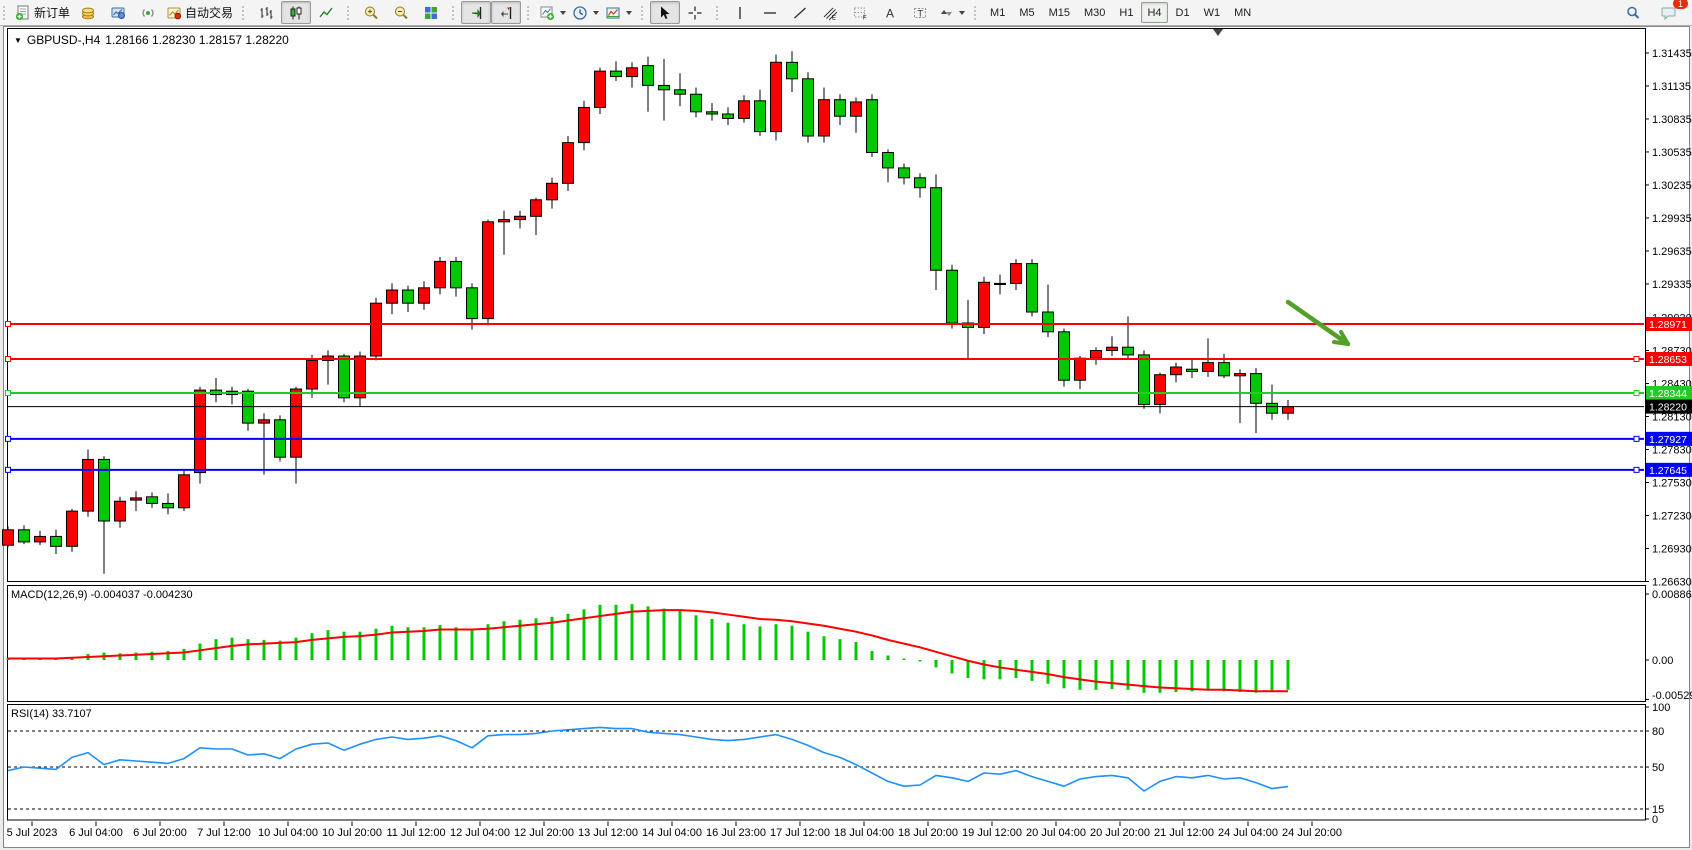 Image resolution: width=1692 pixels, height=850 pixels. Describe the element at coordinates (148, 12) in the screenshot. I see `signals-button` at that location.